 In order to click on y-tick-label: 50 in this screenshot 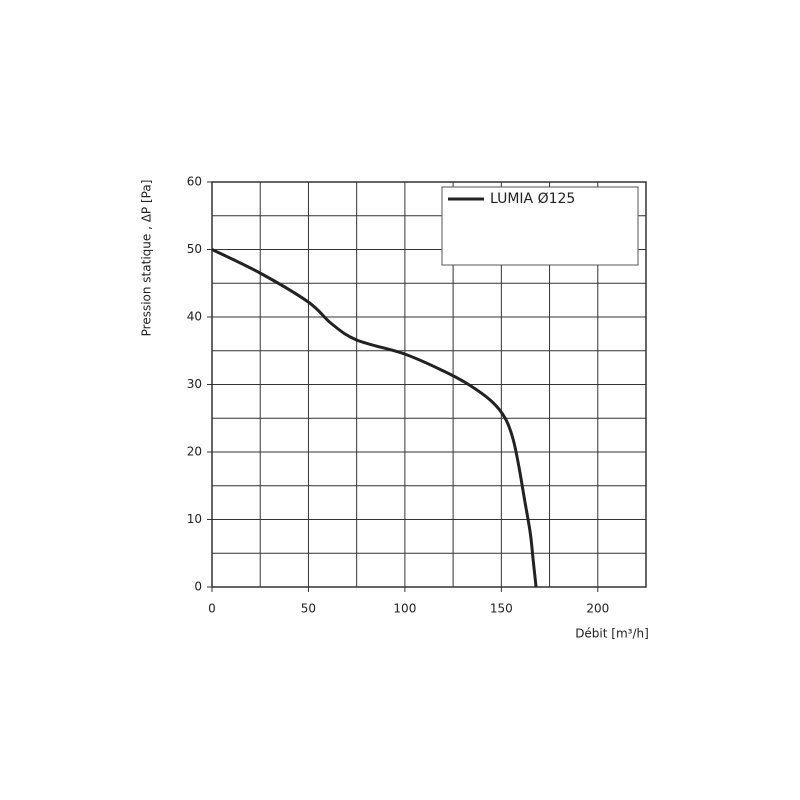, I will do `click(194, 249)`.